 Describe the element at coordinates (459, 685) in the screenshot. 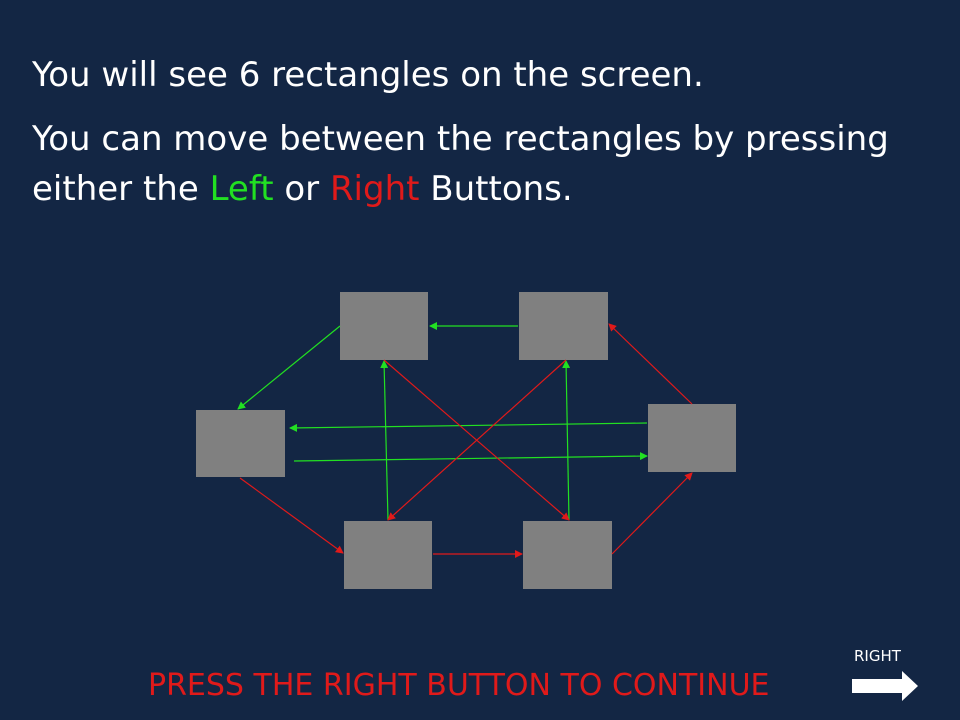

I see `continue-prompt: PRESS THE RIGHT BUTTON TO CONTINUE` at that location.